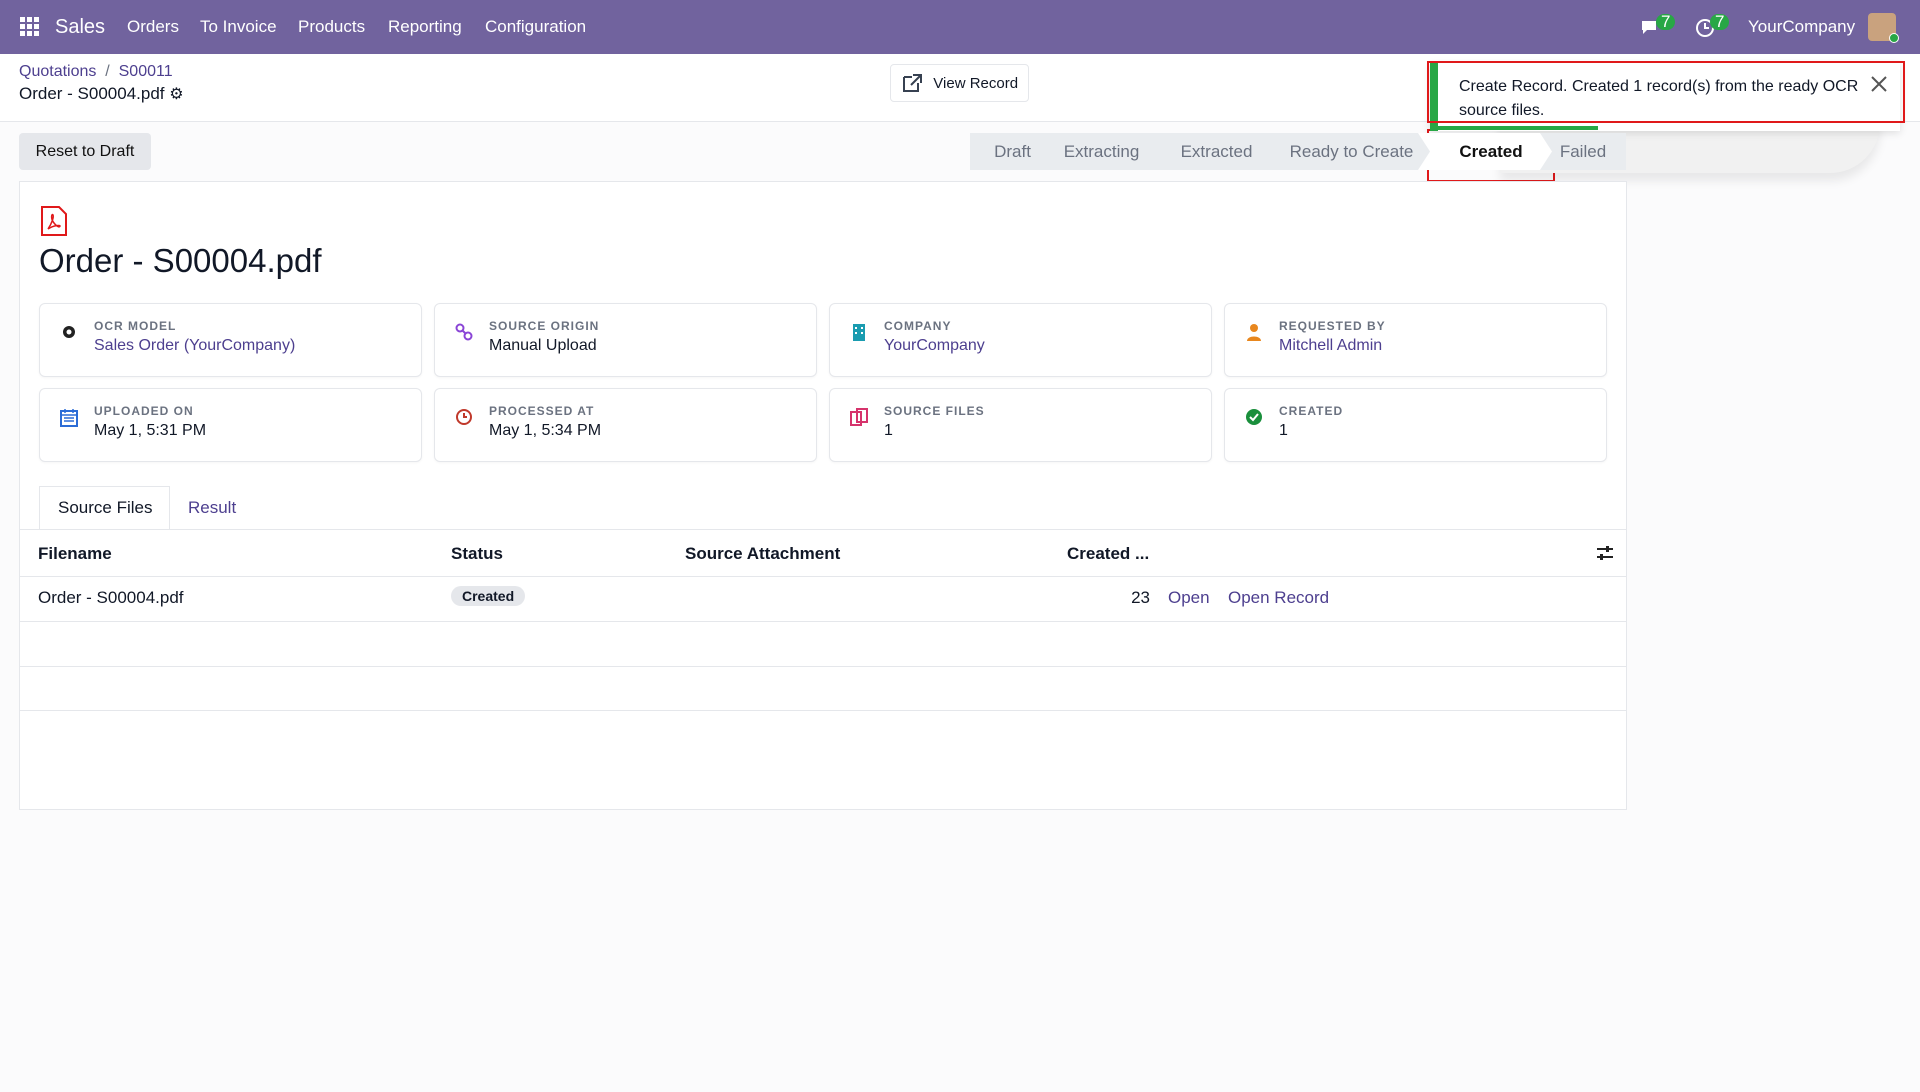 This screenshot has width=1920, height=1092. I want to click on column-header: Source Attachment, so click(763, 553).